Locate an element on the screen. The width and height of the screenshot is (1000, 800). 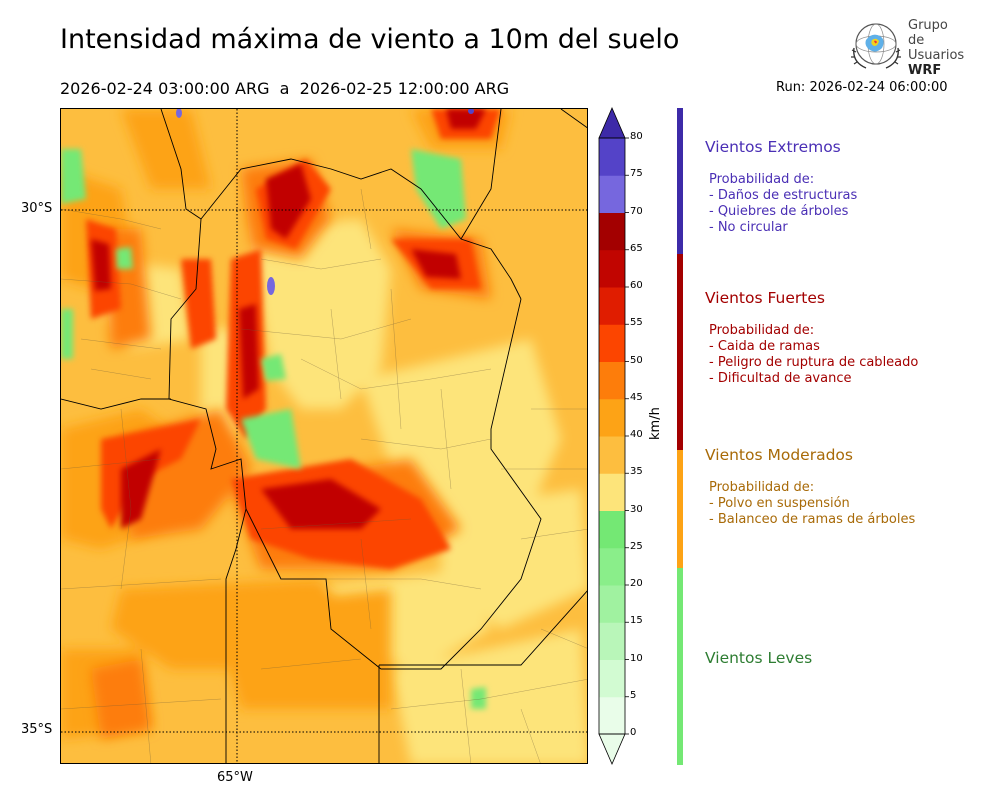
colorbar-svg is located at coordinates (613, 436).